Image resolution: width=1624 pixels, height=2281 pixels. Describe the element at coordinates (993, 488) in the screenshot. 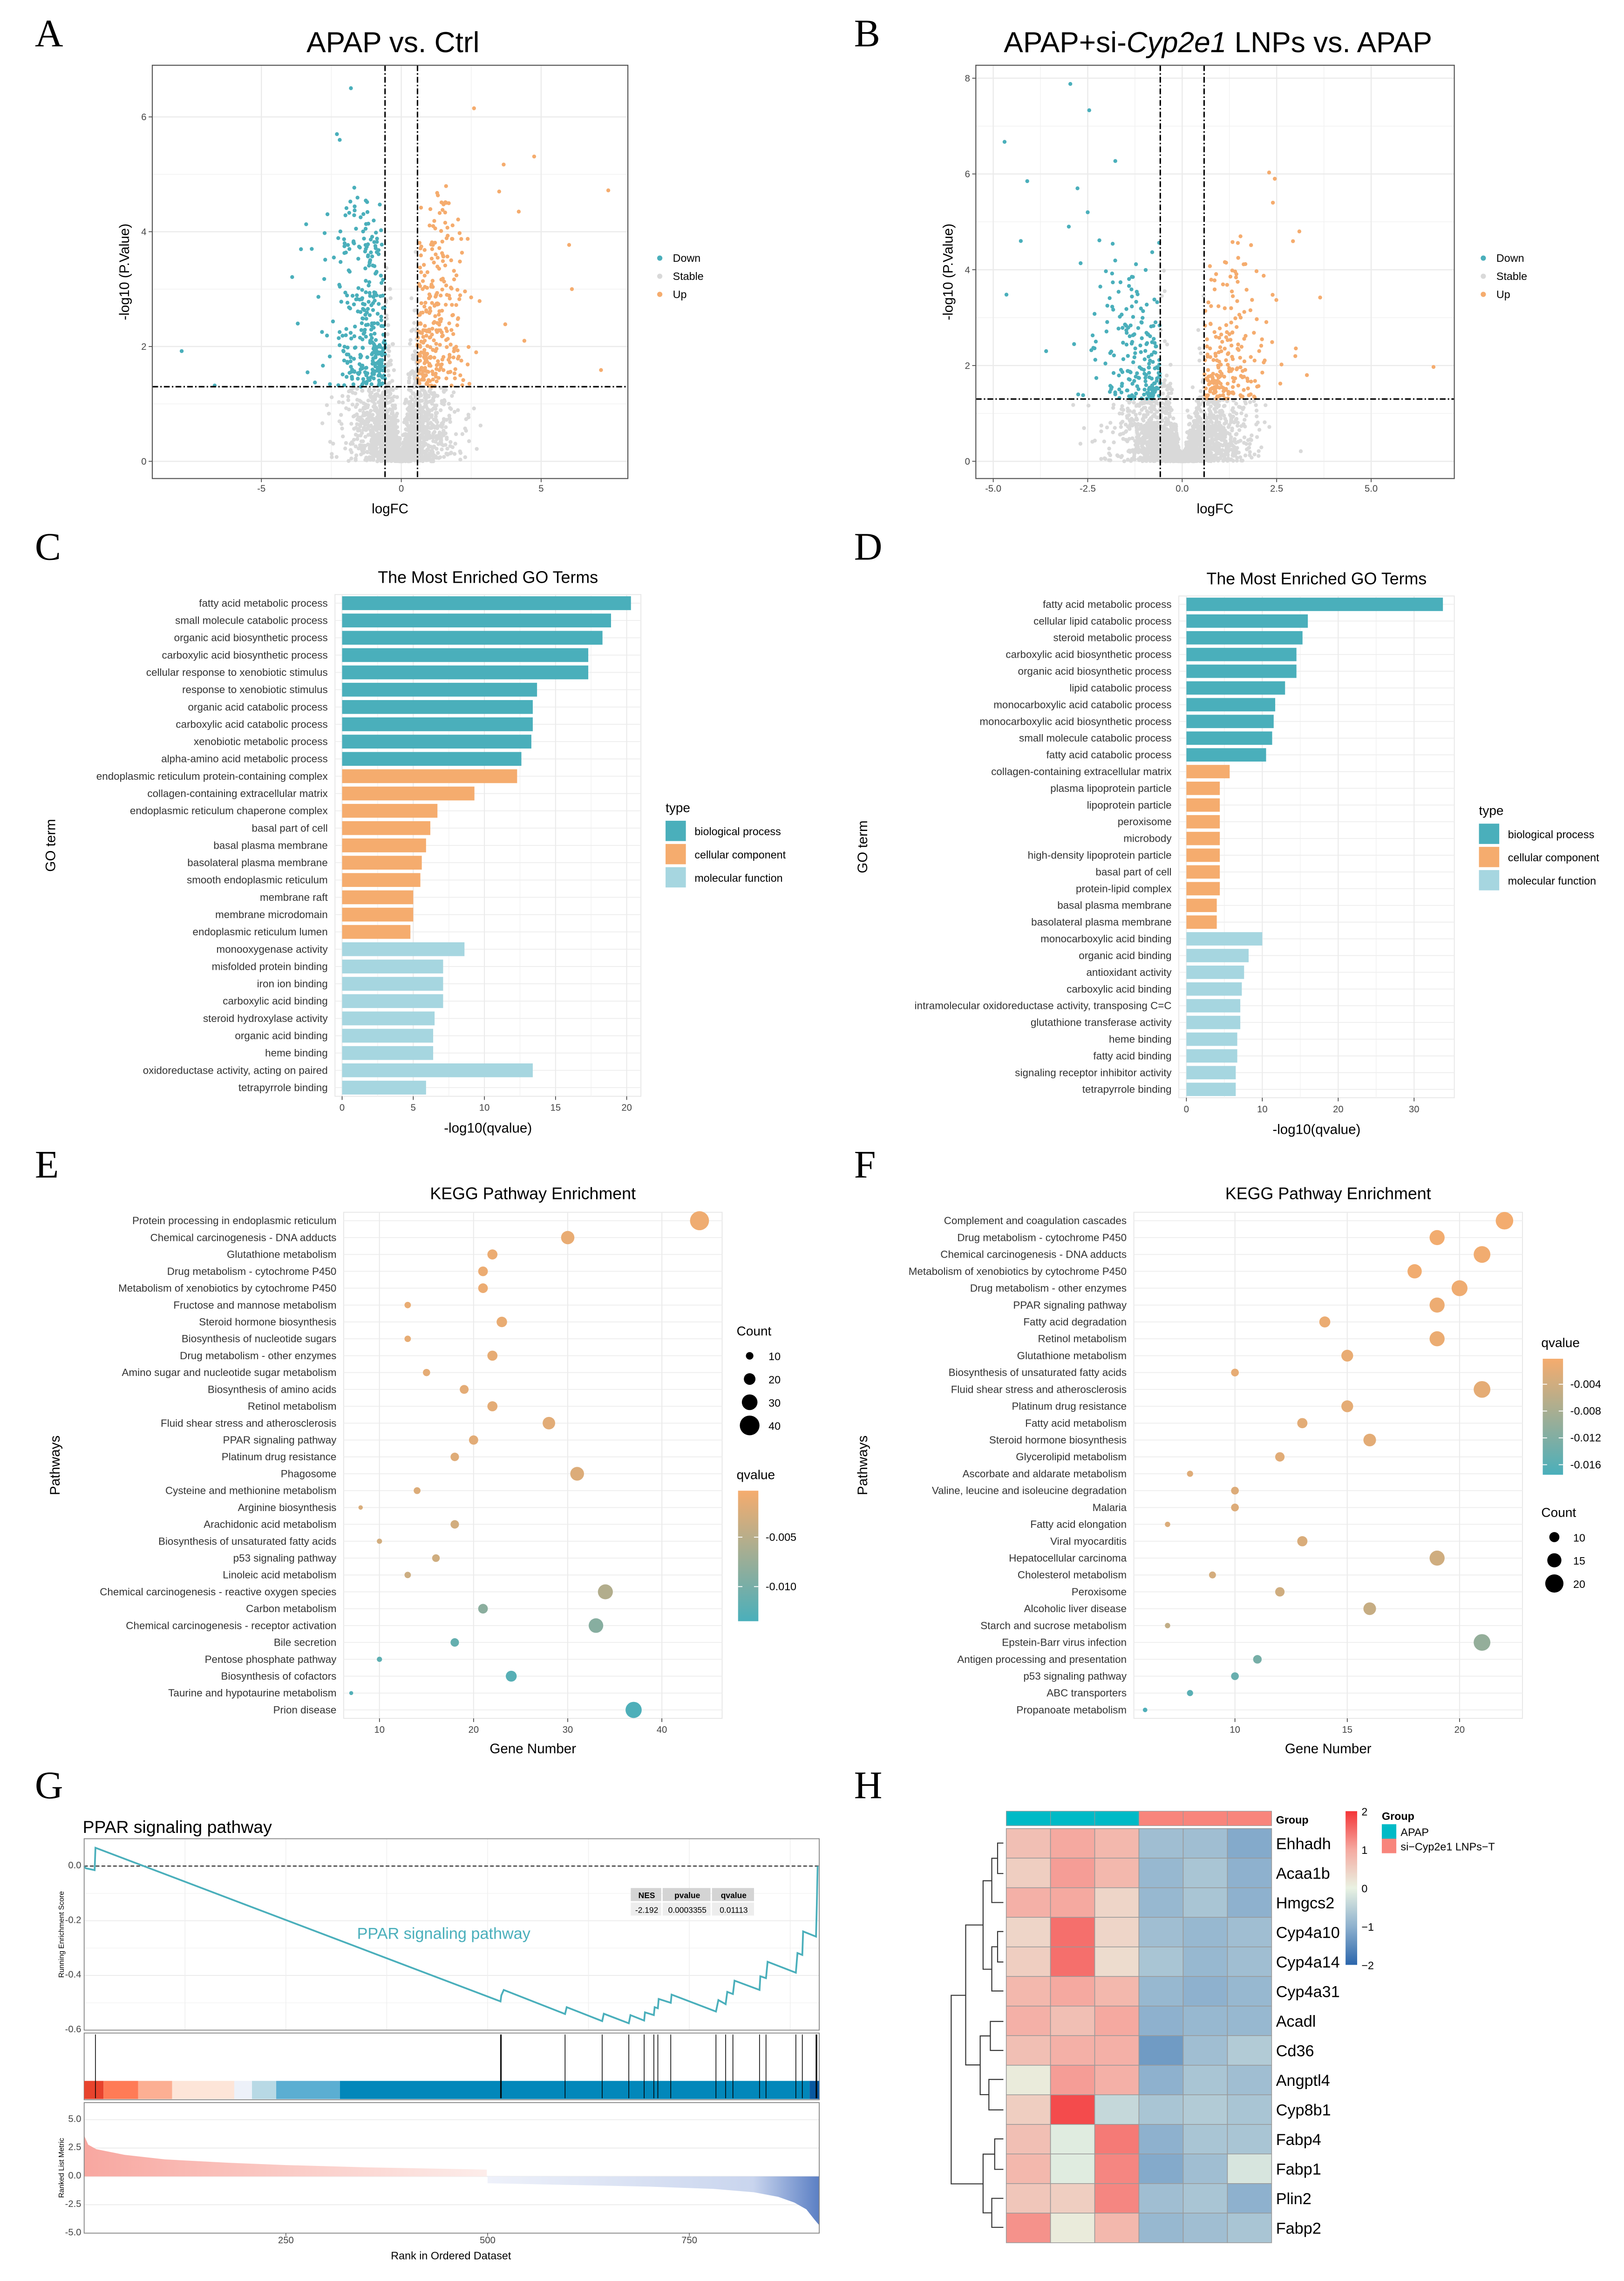

I see `x-tick-label: -5.0` at that location.